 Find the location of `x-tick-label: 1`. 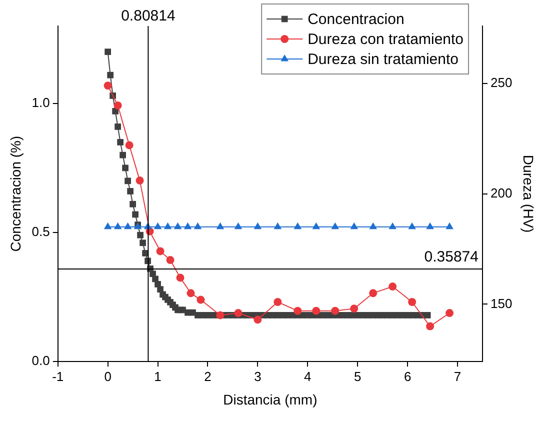

x-tick-label: 1 is located at coordinates (158, 376).